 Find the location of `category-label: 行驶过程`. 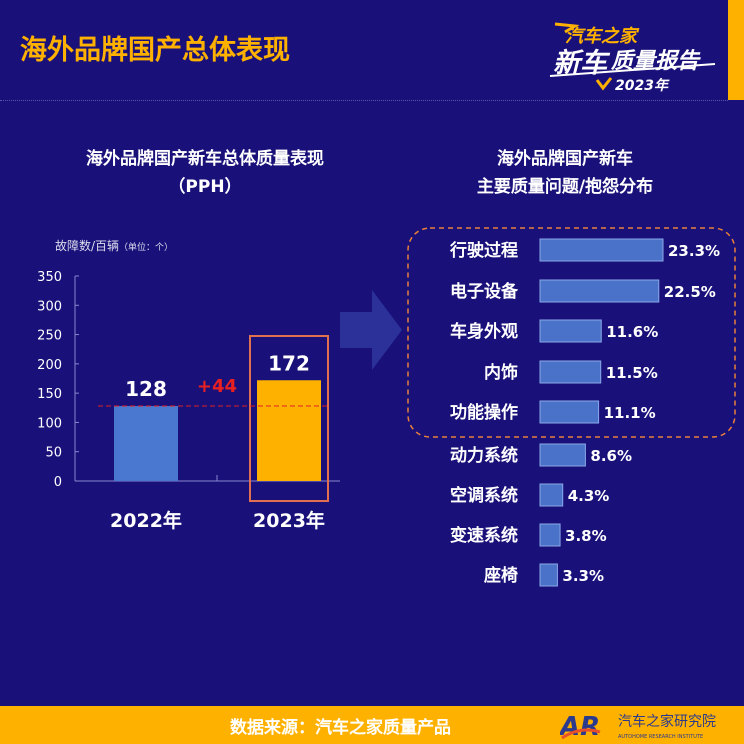

category-label: 行驶过程 is located at coordinates (483, 250).